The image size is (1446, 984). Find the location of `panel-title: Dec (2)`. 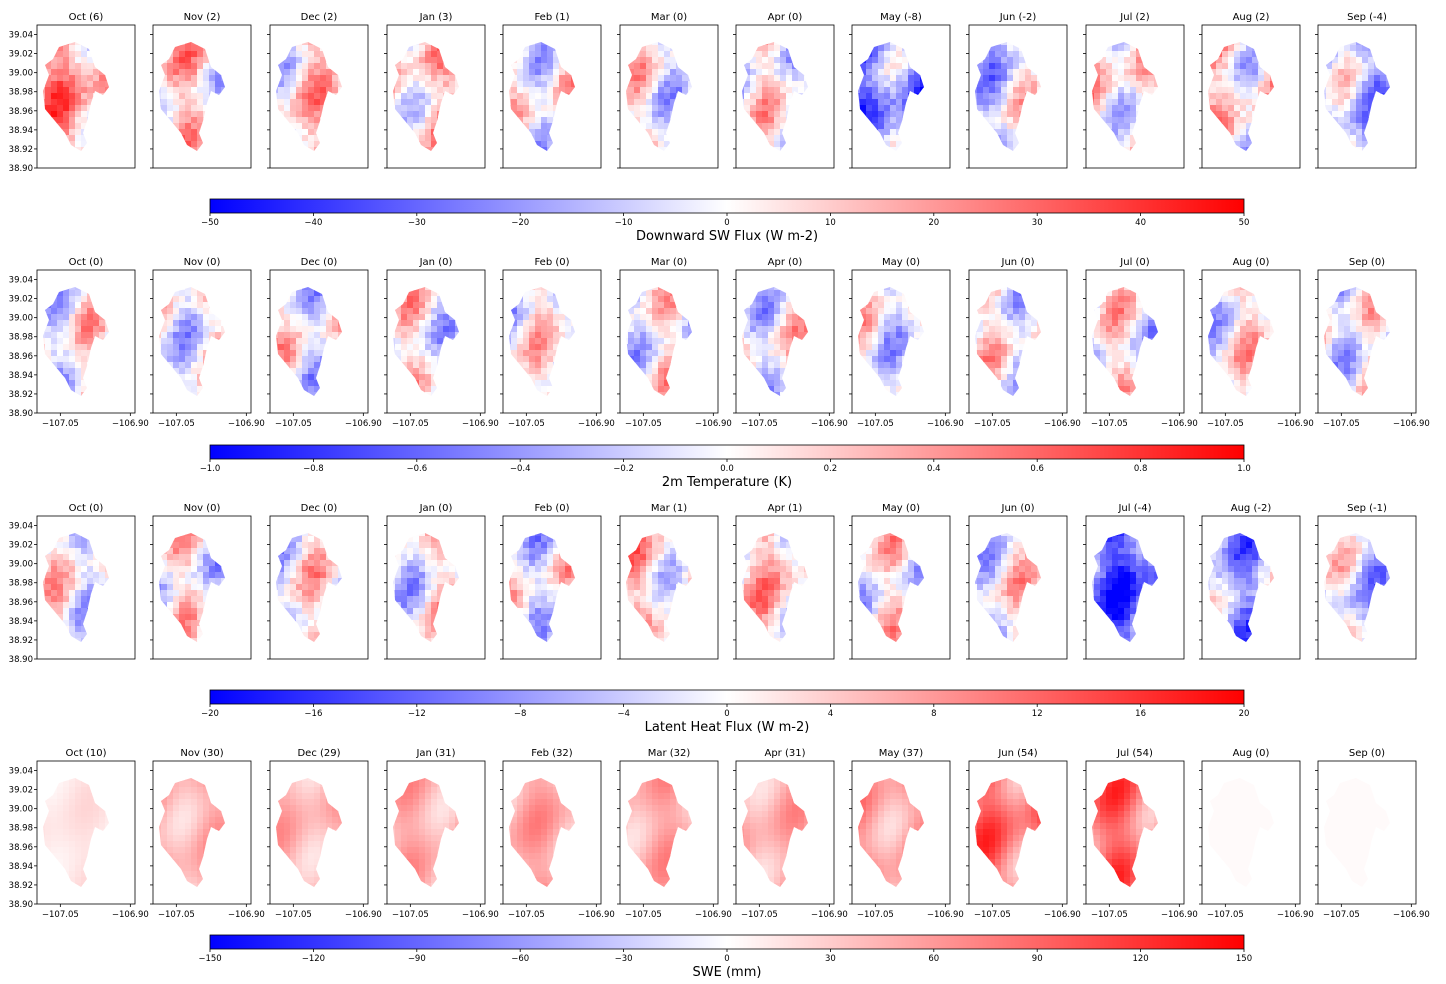

panel-title: Dec (2) is located at coordinates (319, 17).